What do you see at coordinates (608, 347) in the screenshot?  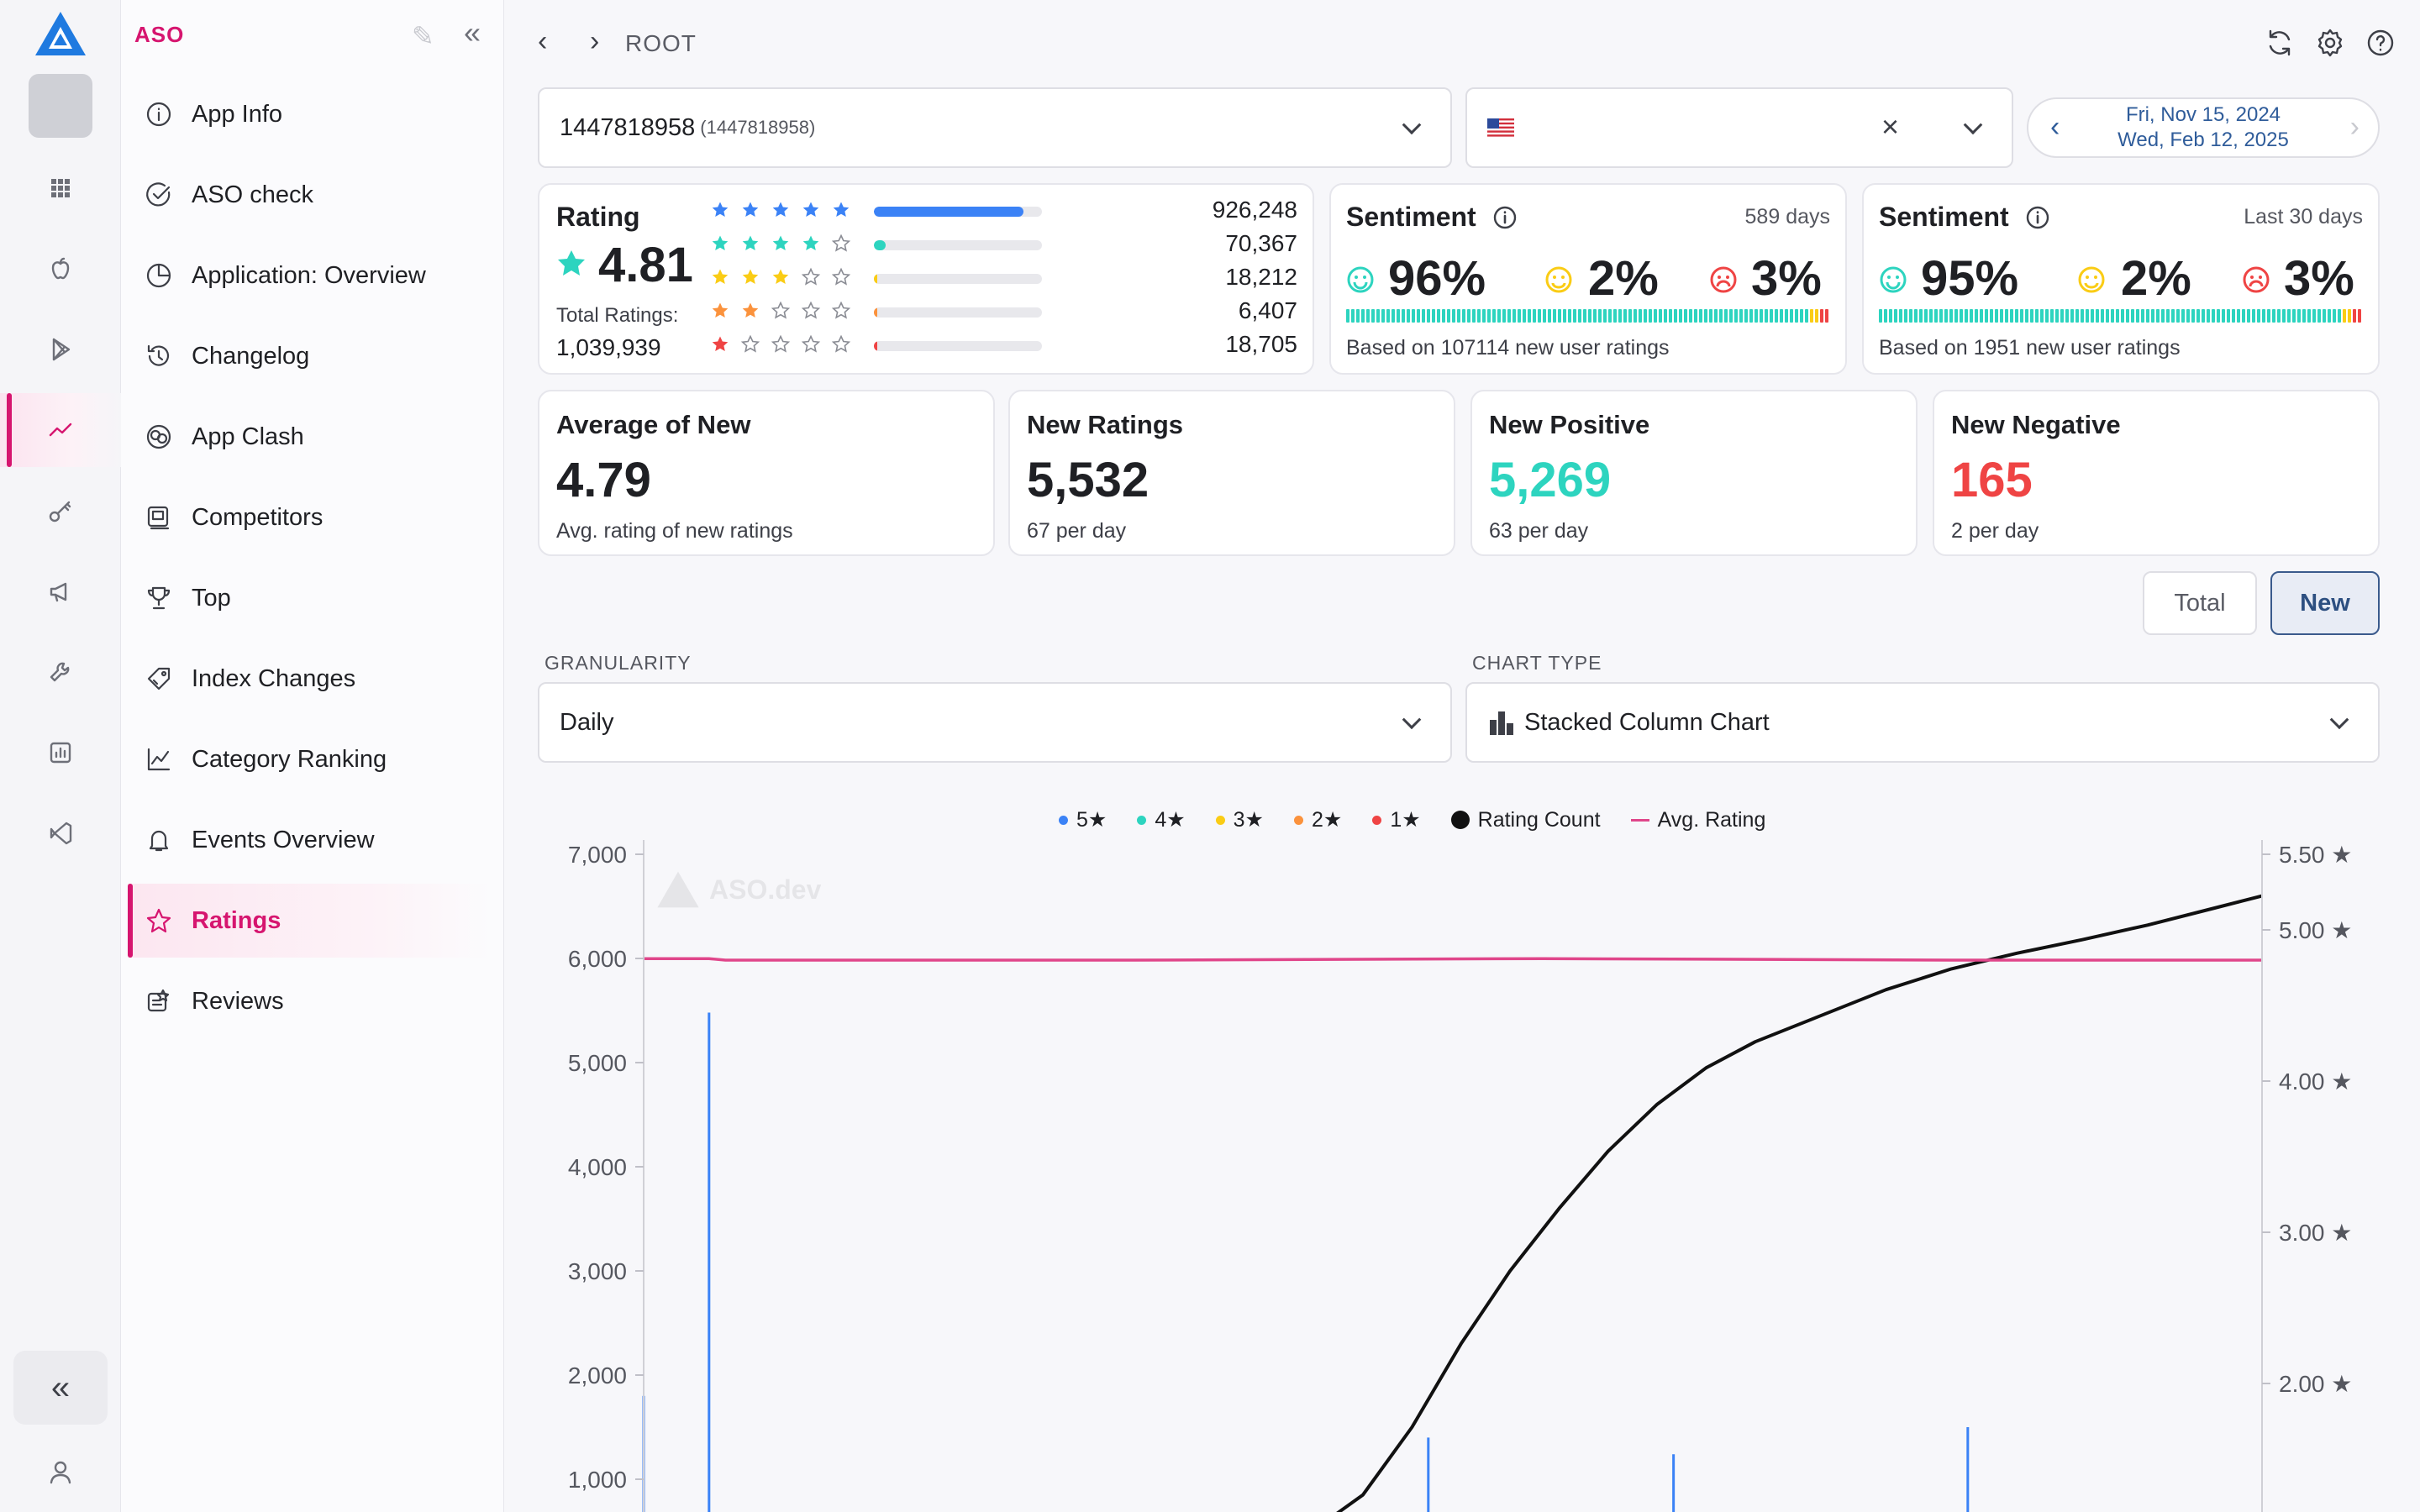 I see `total-ratings-value: 1,039,939` at bounding box center [608, 347].